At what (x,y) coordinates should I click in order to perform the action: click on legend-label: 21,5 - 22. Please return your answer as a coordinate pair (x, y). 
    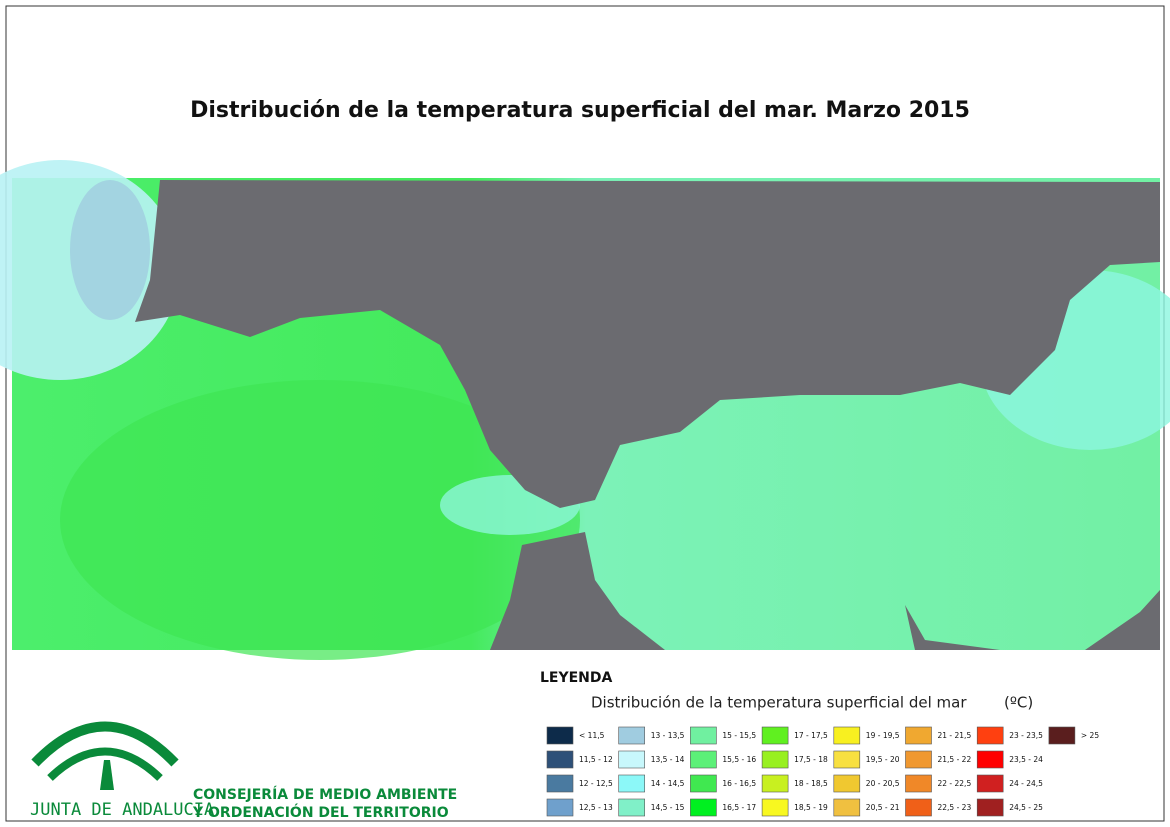
    Looking at the image, I should click on (955, 759).